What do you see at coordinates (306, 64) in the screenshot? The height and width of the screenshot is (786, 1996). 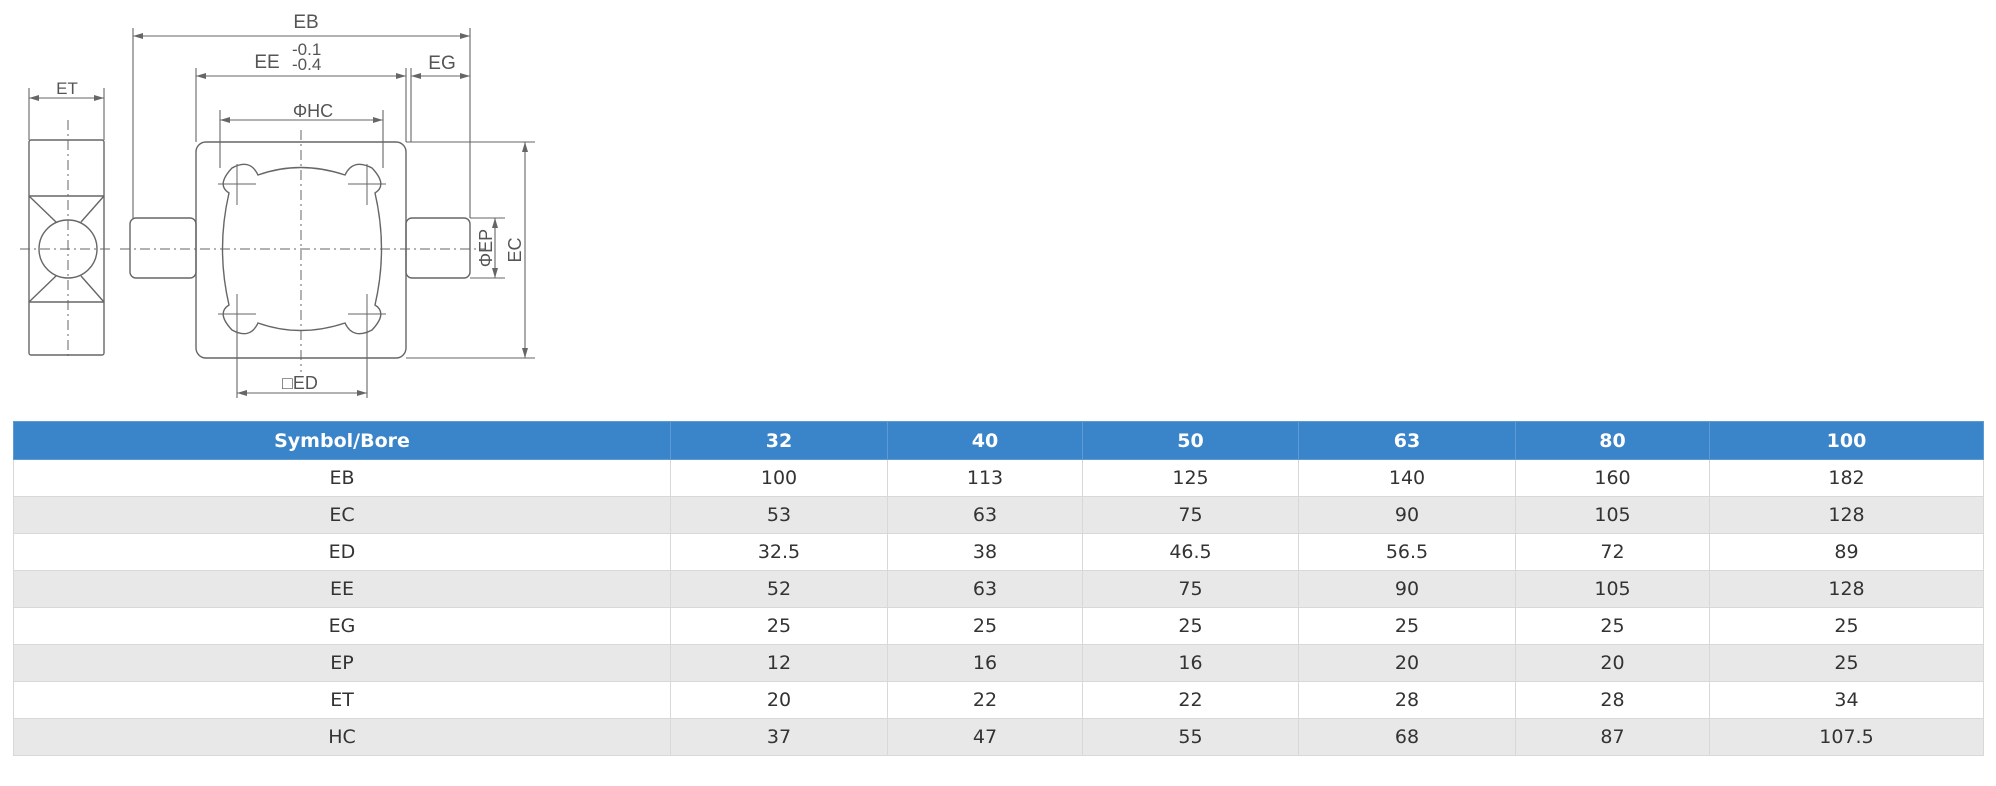 I see `label-ee-tol-lower: -0.4` at bounding box center [306, 64].